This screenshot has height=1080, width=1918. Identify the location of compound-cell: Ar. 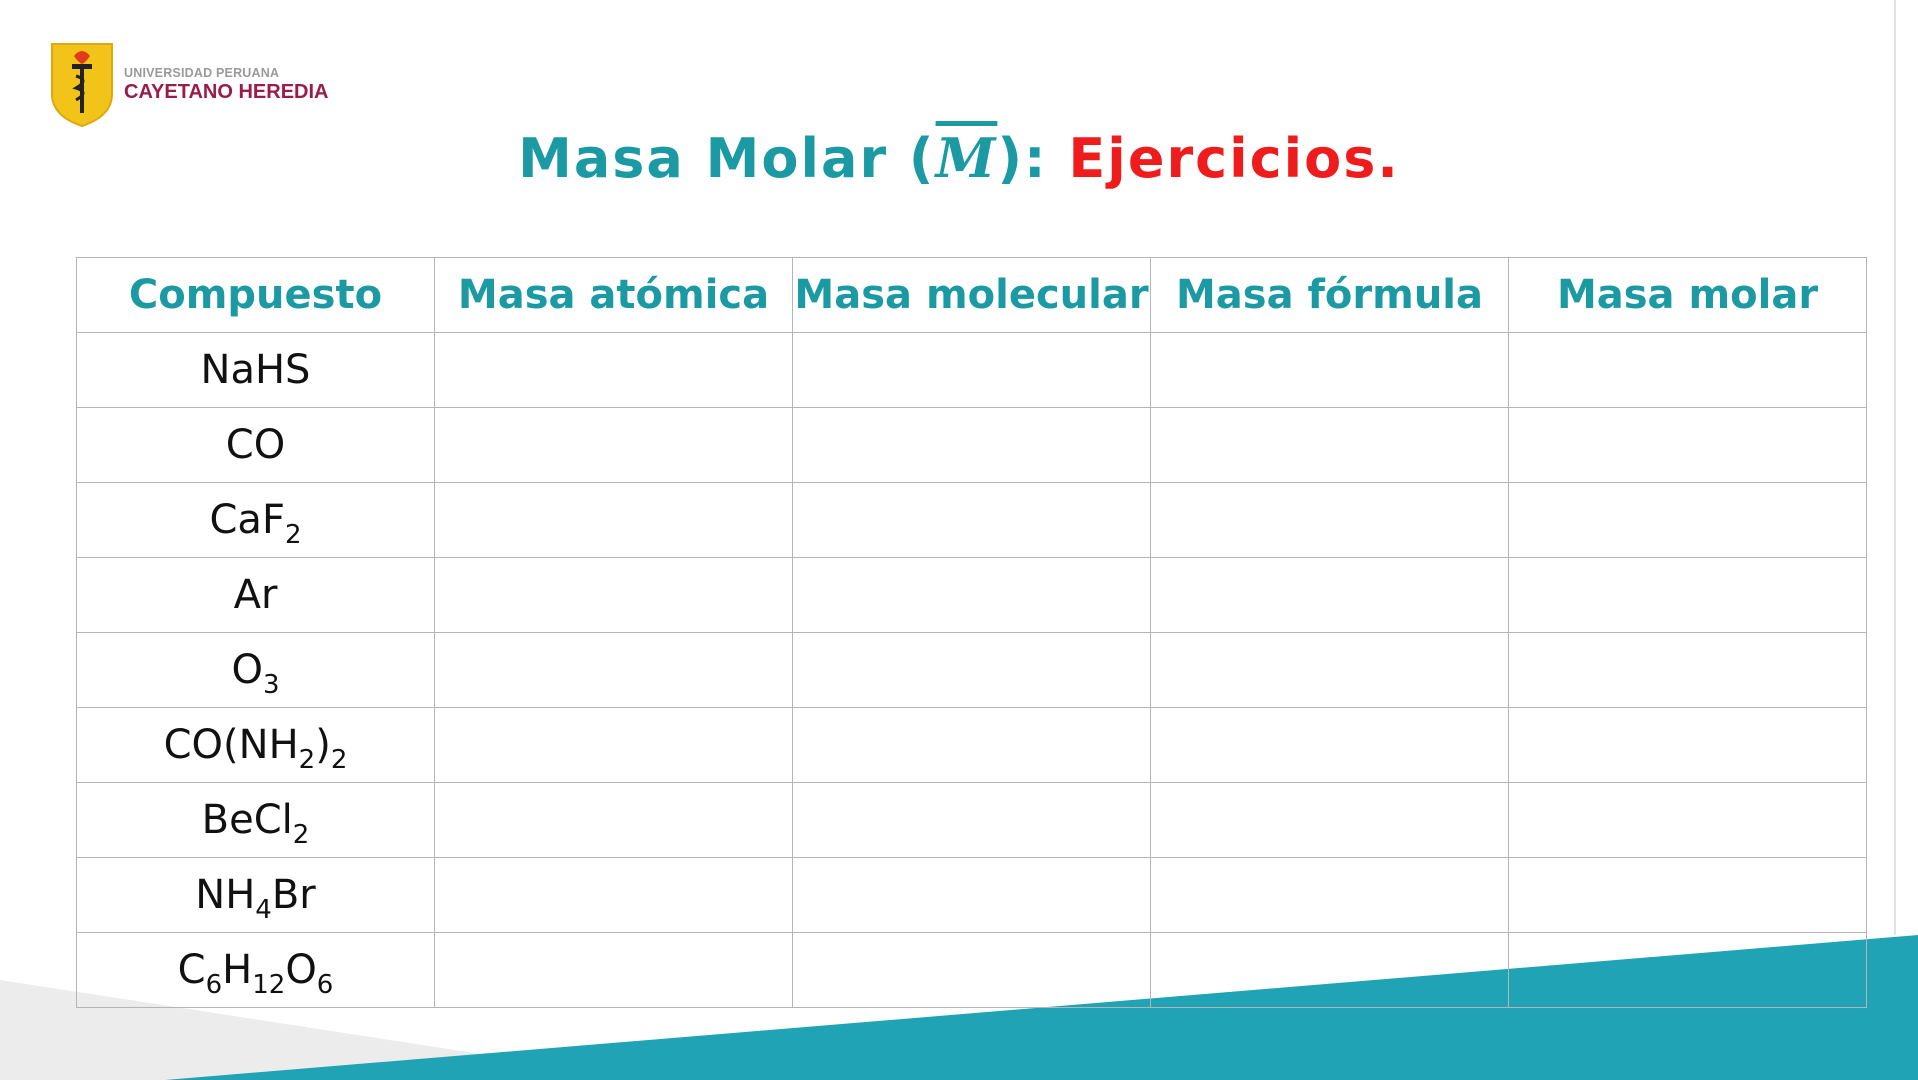
(255, 595).